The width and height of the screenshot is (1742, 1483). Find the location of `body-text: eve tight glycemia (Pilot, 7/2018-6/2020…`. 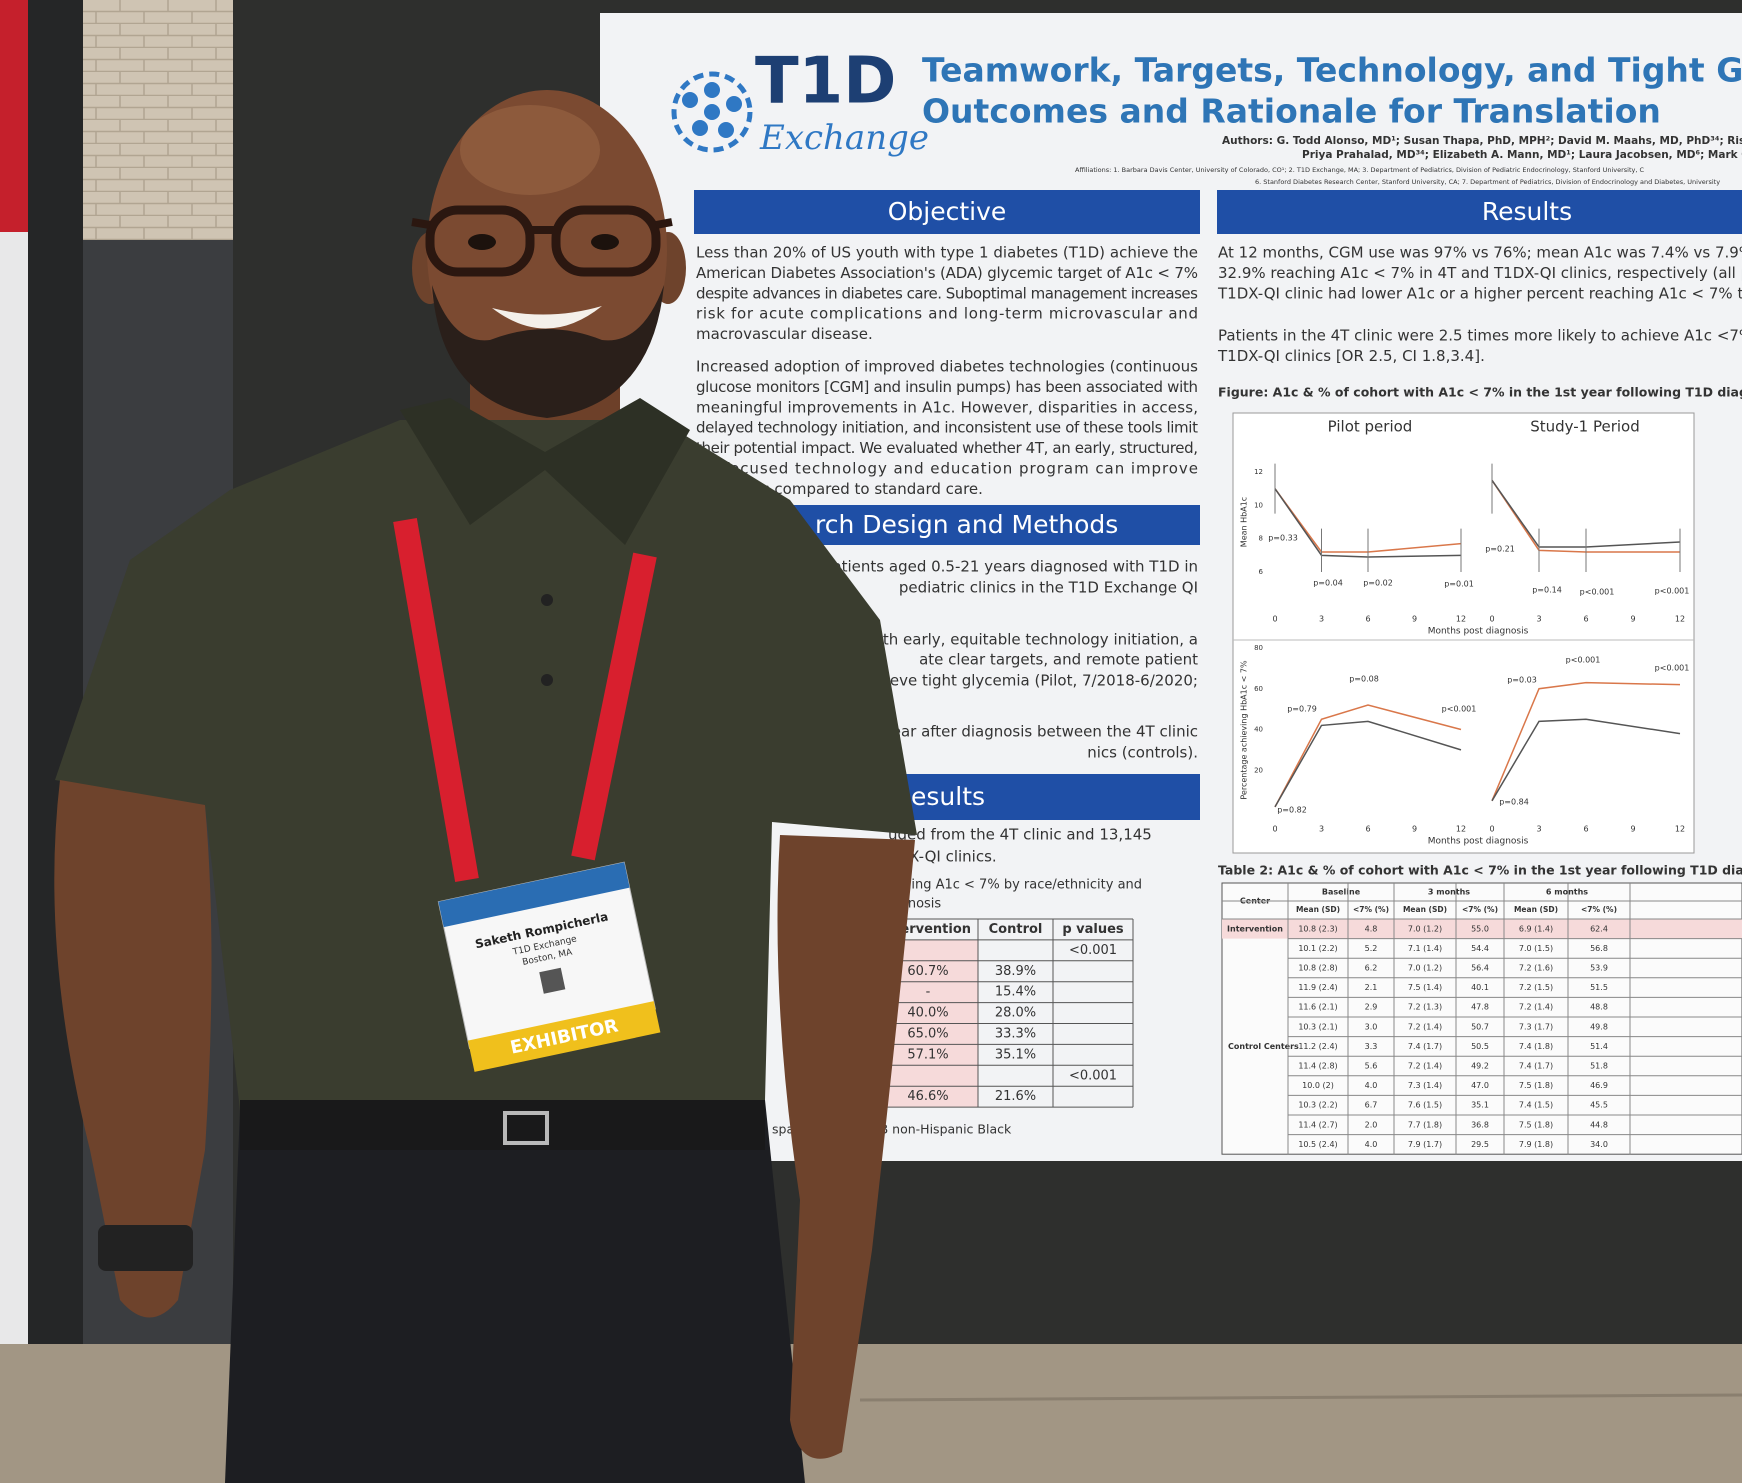

body-text: eve tight glycemia (Pilot, 7/2018-6/2020… is located at coordinates (1044, 681).